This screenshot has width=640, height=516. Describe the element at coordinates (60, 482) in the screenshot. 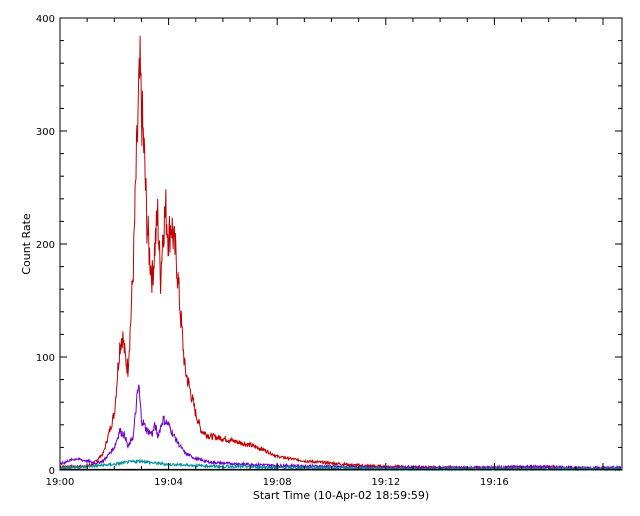

I see `x-tick-label-0: 19:00` at that location.